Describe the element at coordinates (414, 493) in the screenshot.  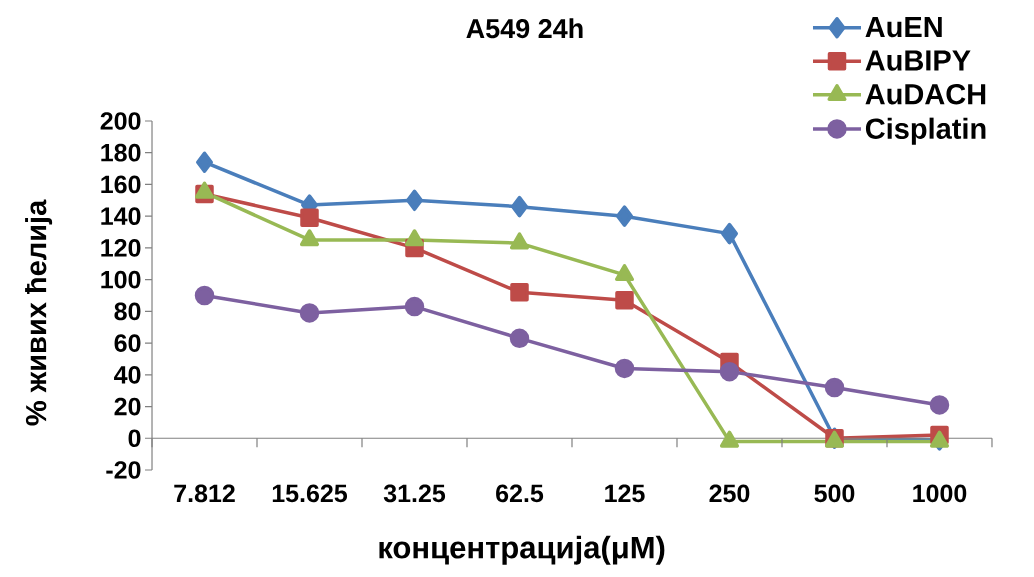
I see `x-tick-label: 31.25` at that location.